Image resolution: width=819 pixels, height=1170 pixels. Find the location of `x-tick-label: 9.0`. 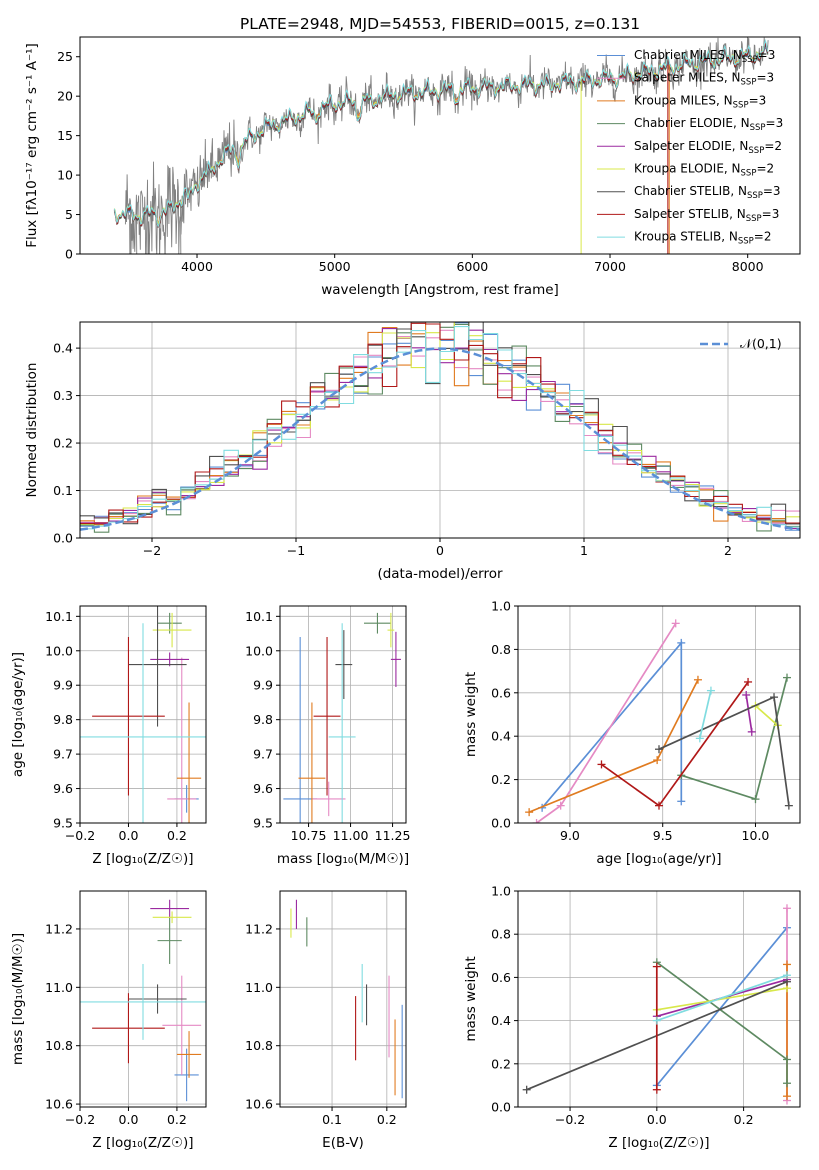

x-tick-label: 9.0 is located at coordinates (570, 835).